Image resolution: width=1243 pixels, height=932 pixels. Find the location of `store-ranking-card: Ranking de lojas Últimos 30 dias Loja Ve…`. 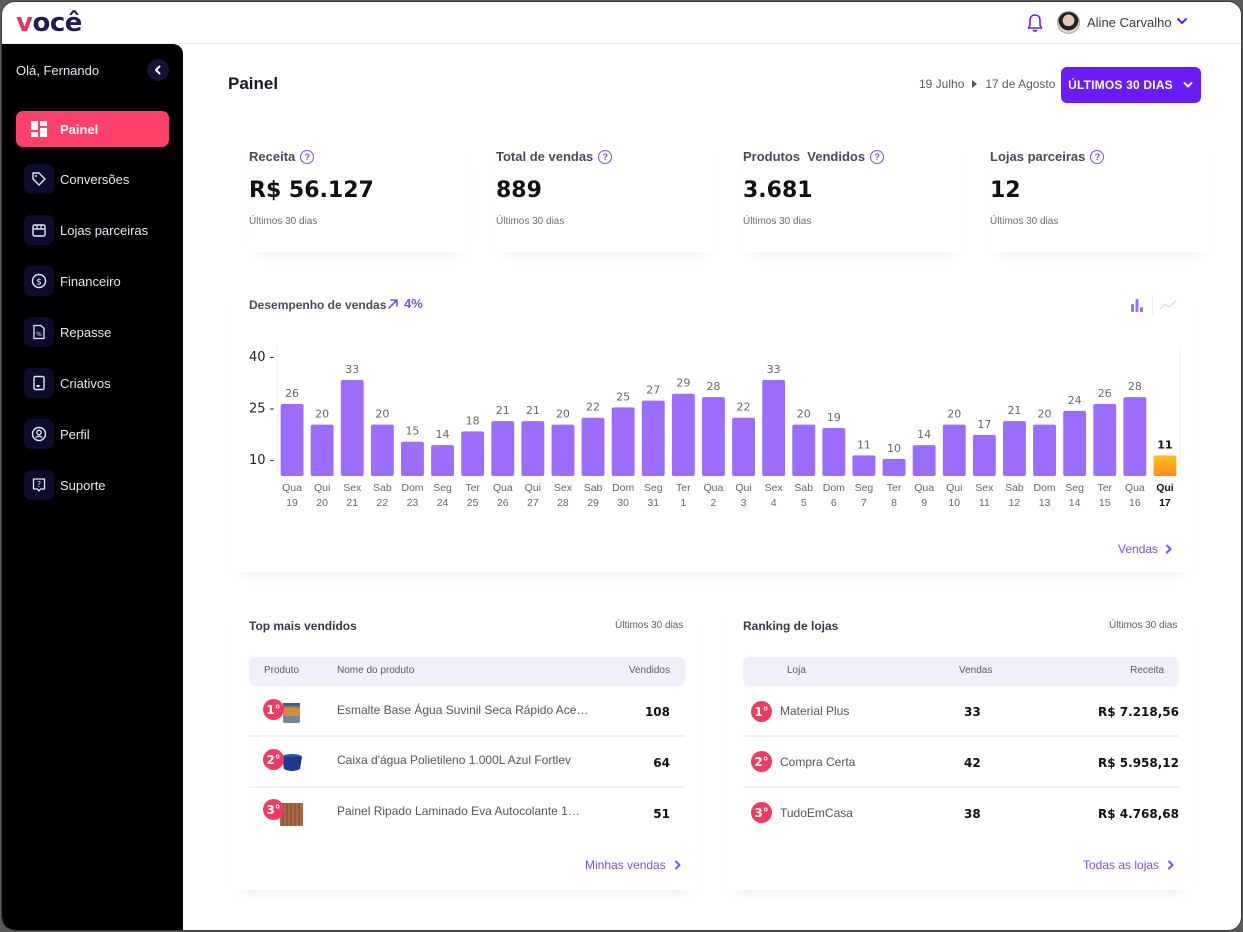

store-ranking-card: Ranking de lojas Últimos 30 dias Loja Ve… is located at coordinates (959, 746).